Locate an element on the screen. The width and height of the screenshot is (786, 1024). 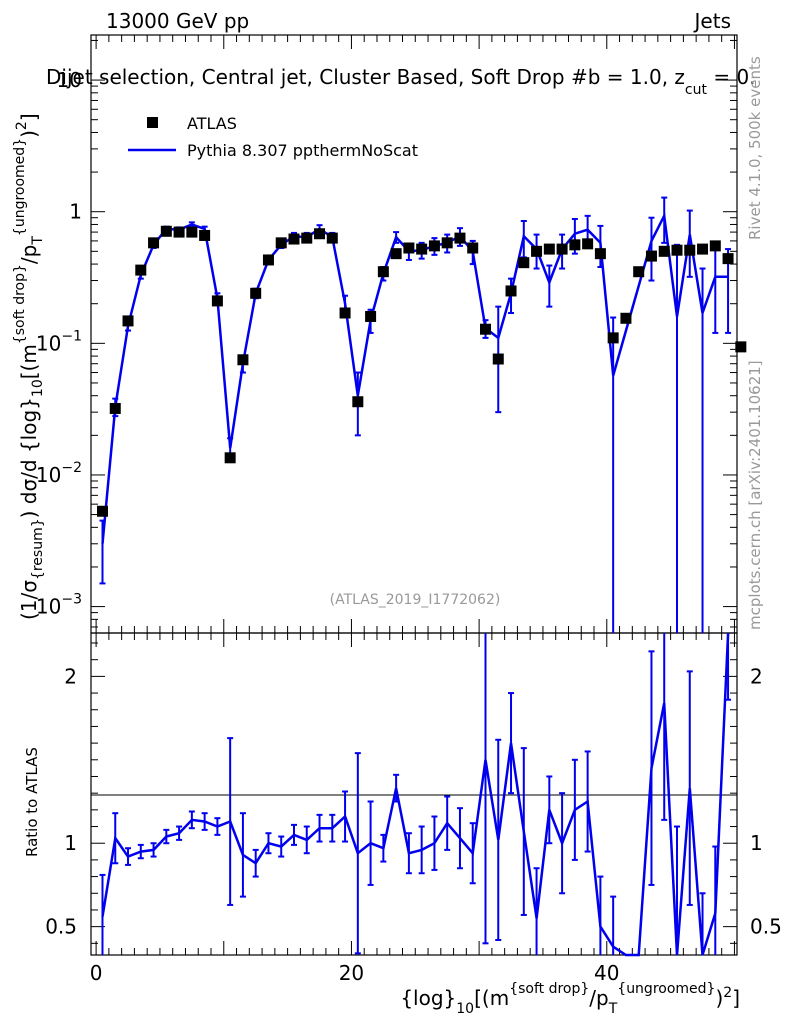
x-axis-label: {log}10[(m{soft drop}/pT{ungroomed})2] is located at coordinates (570, 999).